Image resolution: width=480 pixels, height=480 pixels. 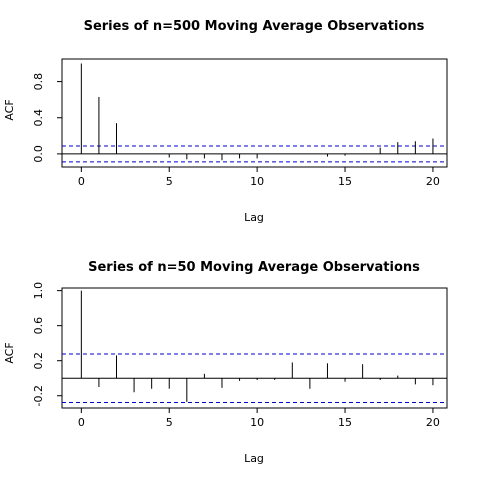 What do you see at coordinates (38, 118) in the screenshot?
I see `y-tick-label: 0.4` at bounding box center [38, 118].